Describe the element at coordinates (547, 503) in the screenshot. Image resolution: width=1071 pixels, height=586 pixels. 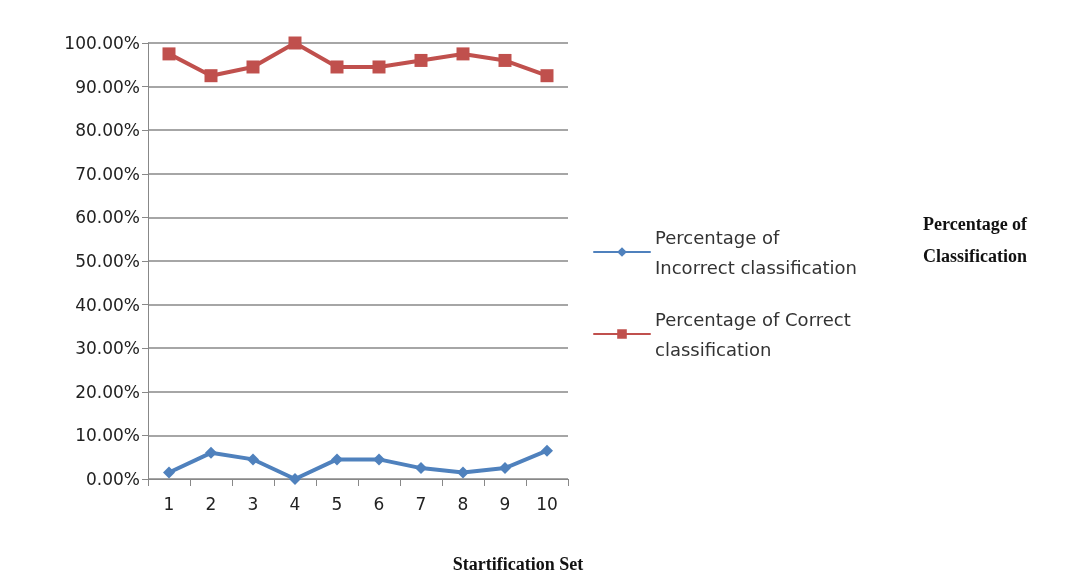
I see `x-tick-label: 10` at that location.